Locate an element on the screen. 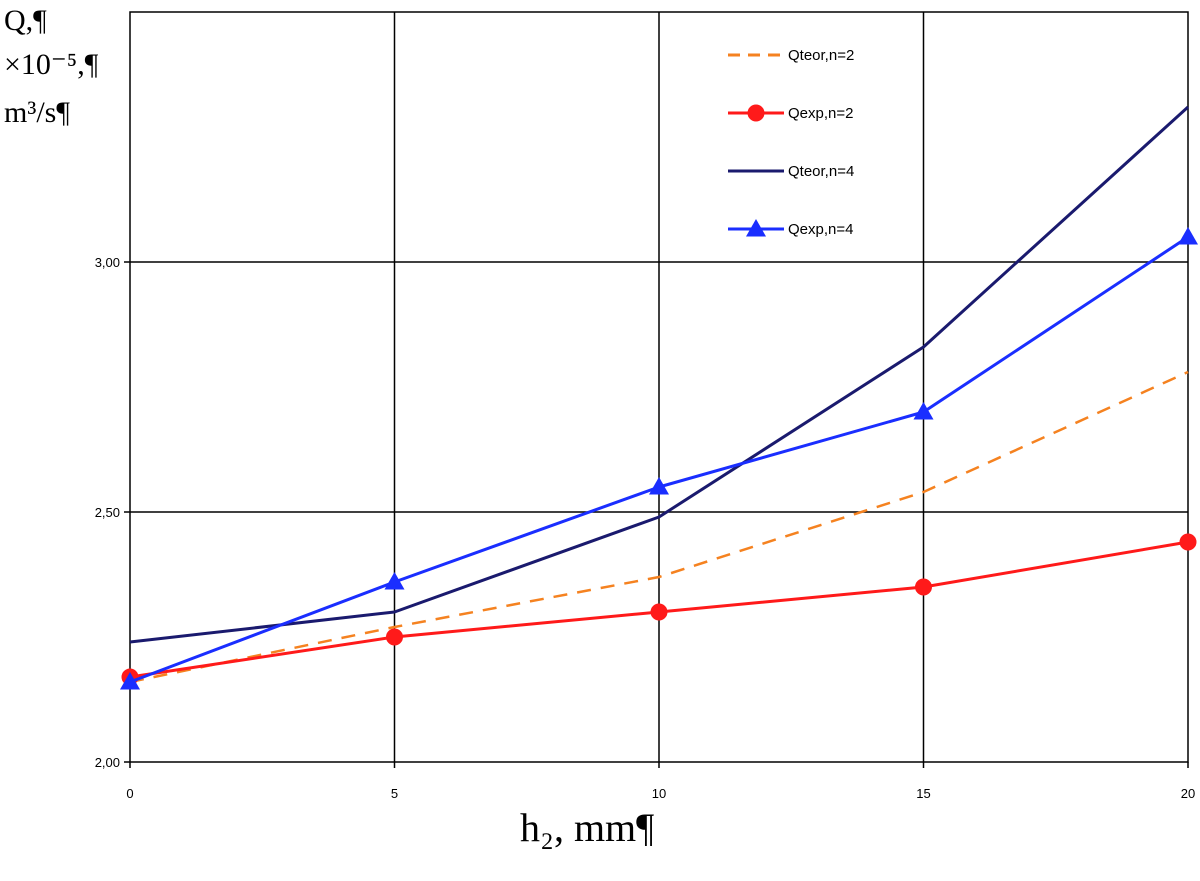 This screenshot has width=1200, height=881. y-axis-label-line-2: ×10⁻⁵,¶ is located at coordinates (51, 64).